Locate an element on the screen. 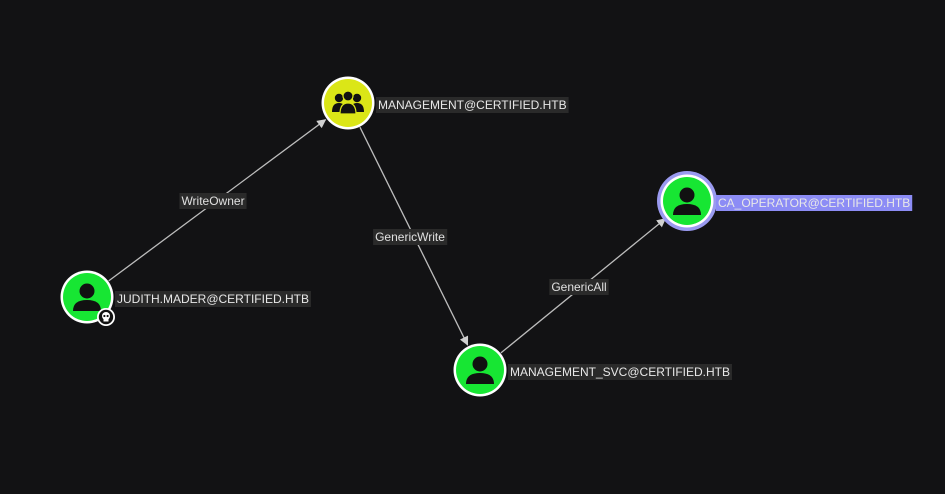 This screenshot has height=494, width=945. node-ca-operator: CA_OPERATOR@CERTIFIED.HTB is located at coordinates (785, 201).